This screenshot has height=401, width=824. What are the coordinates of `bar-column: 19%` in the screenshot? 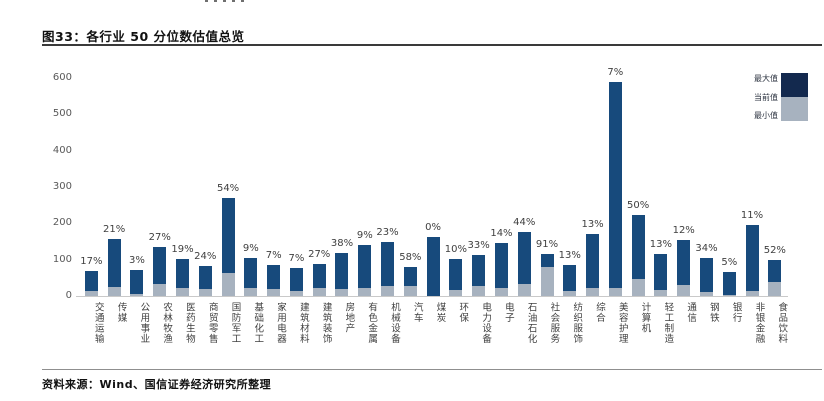 It's located at (182, 187).